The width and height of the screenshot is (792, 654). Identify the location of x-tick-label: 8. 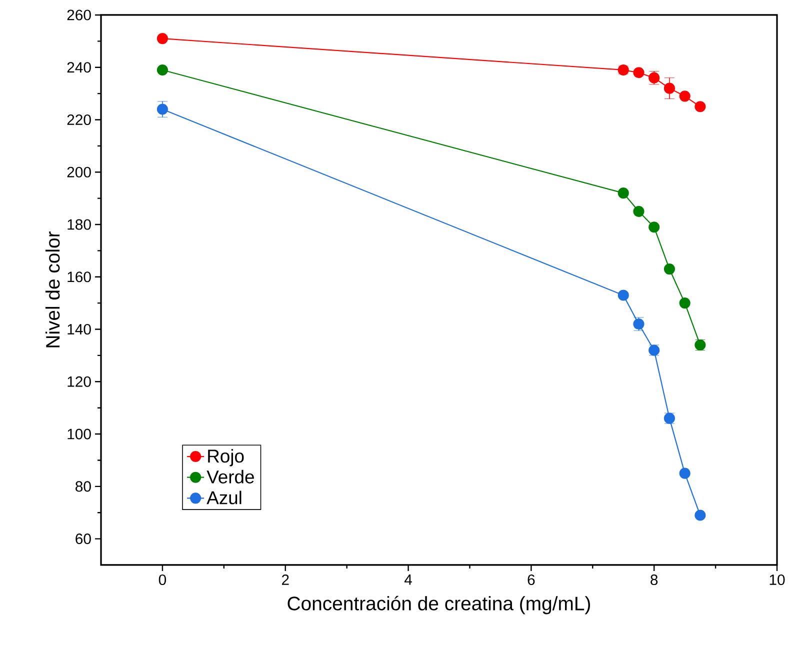
(654, 580).